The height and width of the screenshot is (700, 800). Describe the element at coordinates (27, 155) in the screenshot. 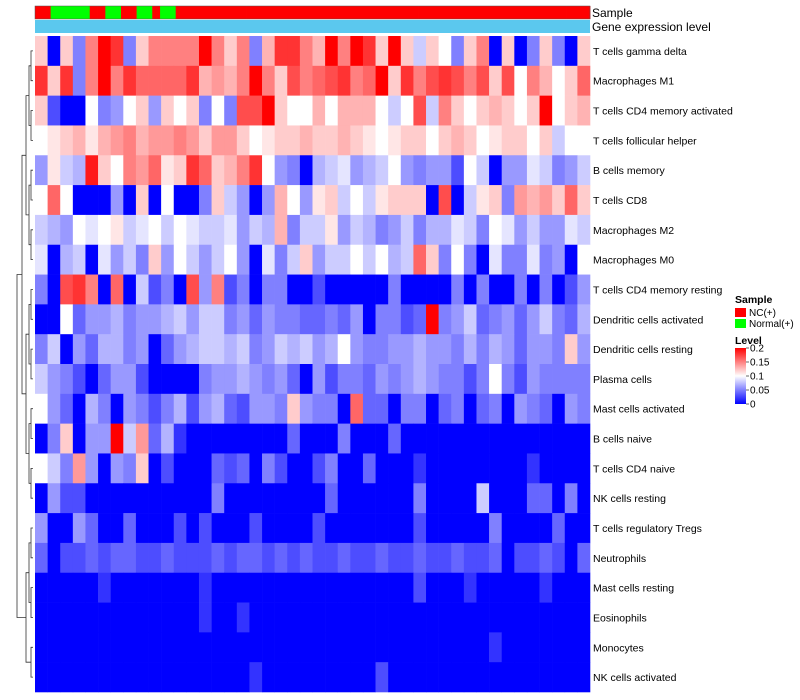

I see `dendrogram-branch` at that location.